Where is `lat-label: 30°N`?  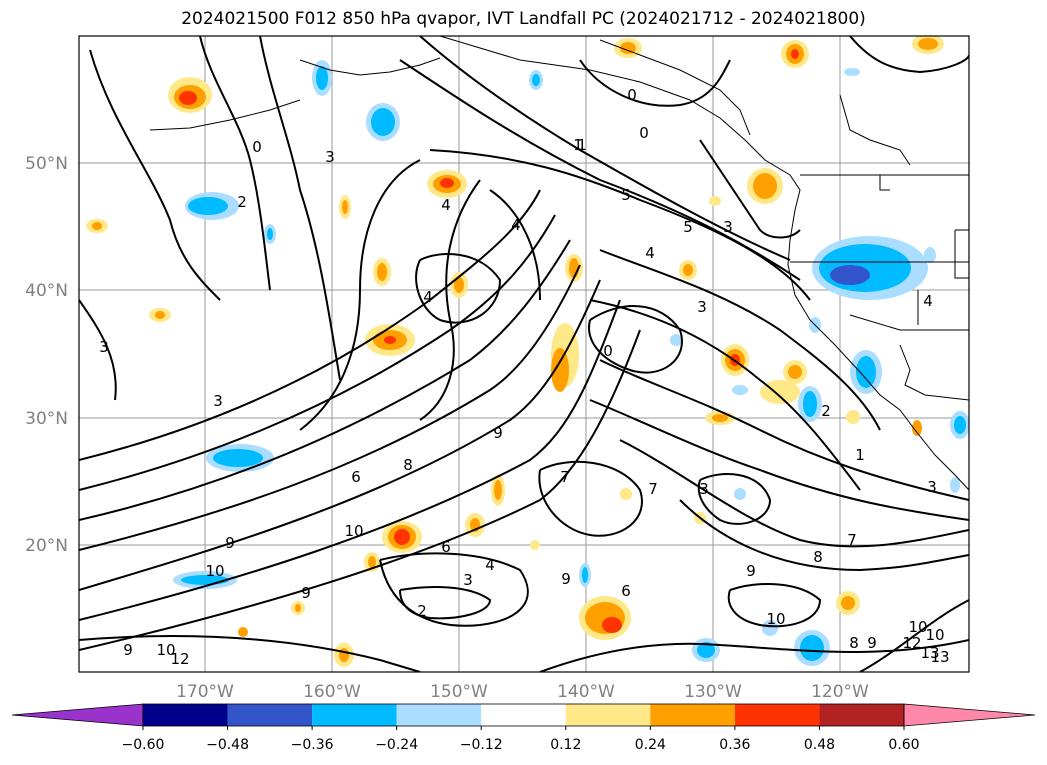
lat-label: 30°N is located at coordinates (46, 419).